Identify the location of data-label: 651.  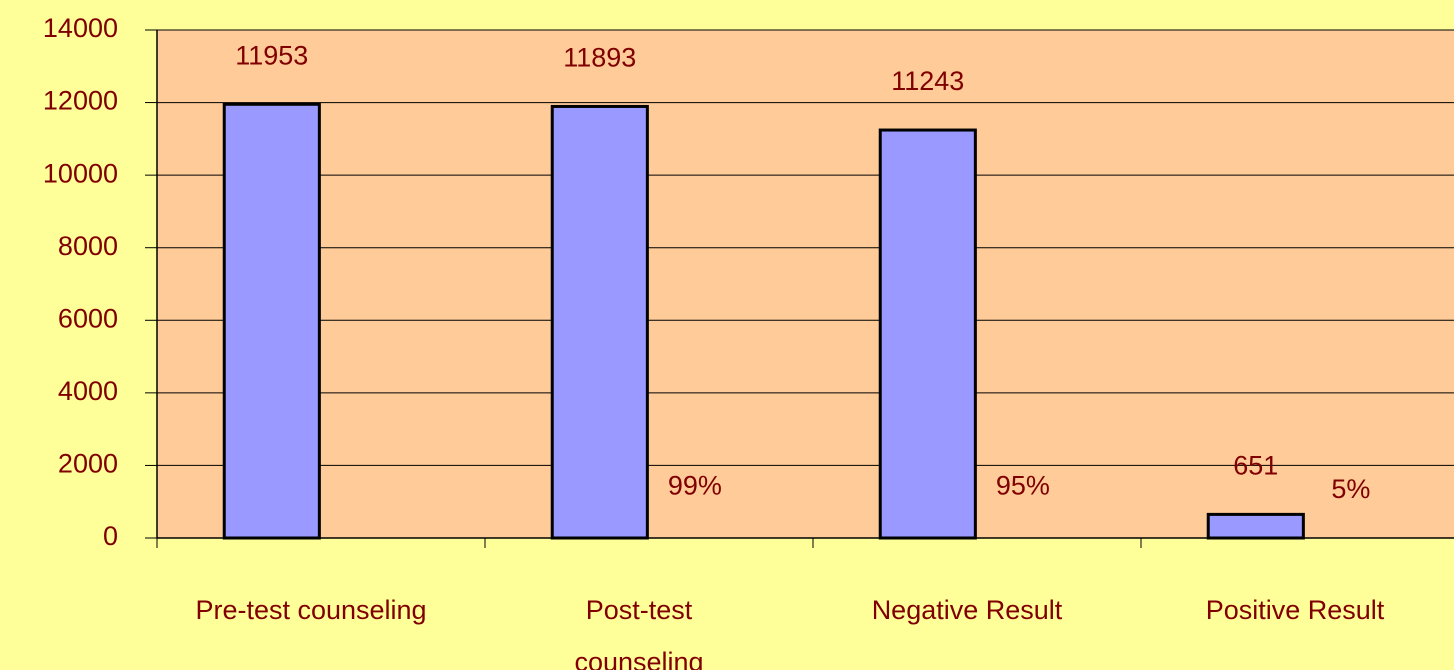
(1255, 466).